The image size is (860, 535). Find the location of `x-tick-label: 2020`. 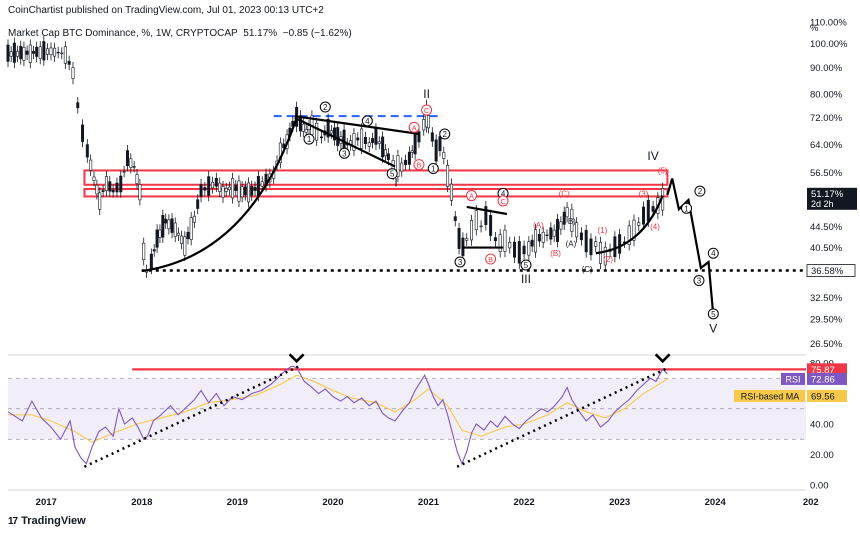

x-tick-label: 2020 is located at coordinates (332, 502).